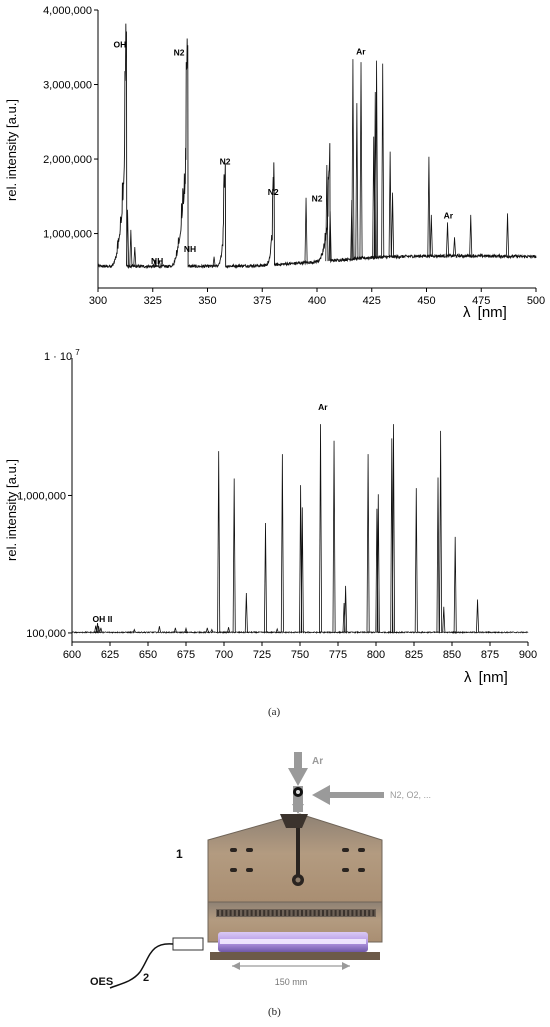  Describe the element at coordinates (11, 510) in the screenshot. I see `y-axis-label: rel. intensity [a.u.]` at that location.